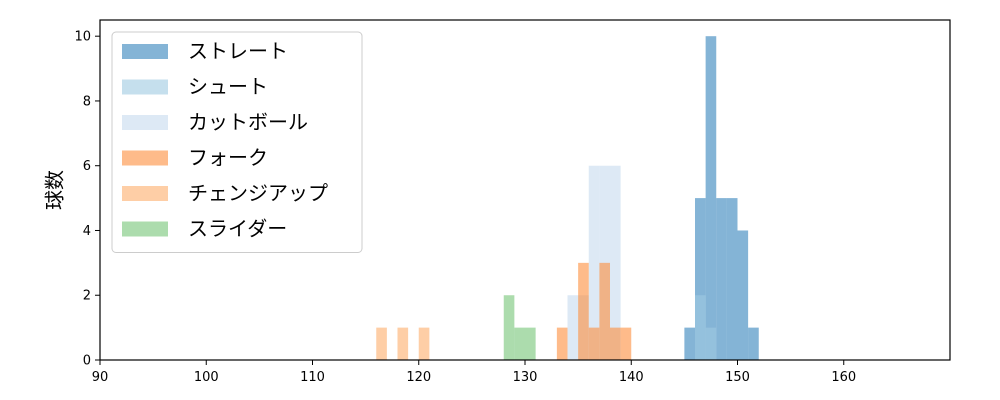 Image resolution: width=1000 pixels, height=400 pixels. What do you see at coordinates (238, 51) in the screenshot?
I see `legend-label-0: ストレート` at bounding box center [238, 51].